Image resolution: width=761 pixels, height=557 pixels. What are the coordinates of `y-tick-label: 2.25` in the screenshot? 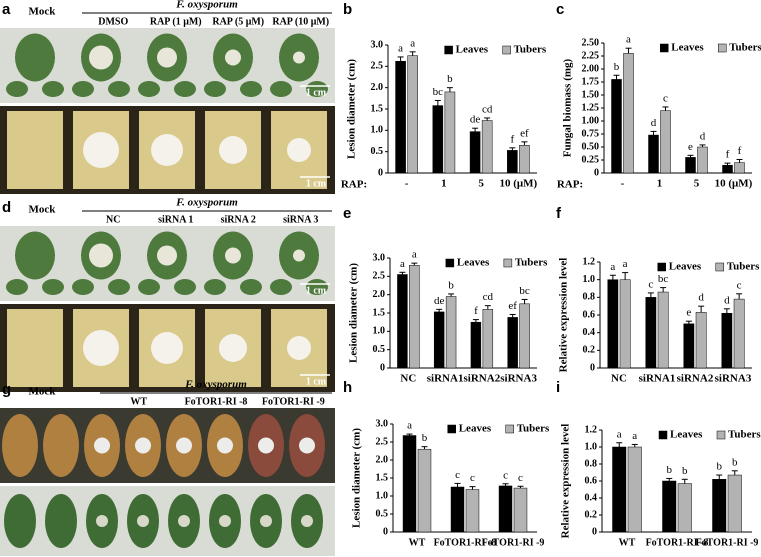 It's located at (591, 55).